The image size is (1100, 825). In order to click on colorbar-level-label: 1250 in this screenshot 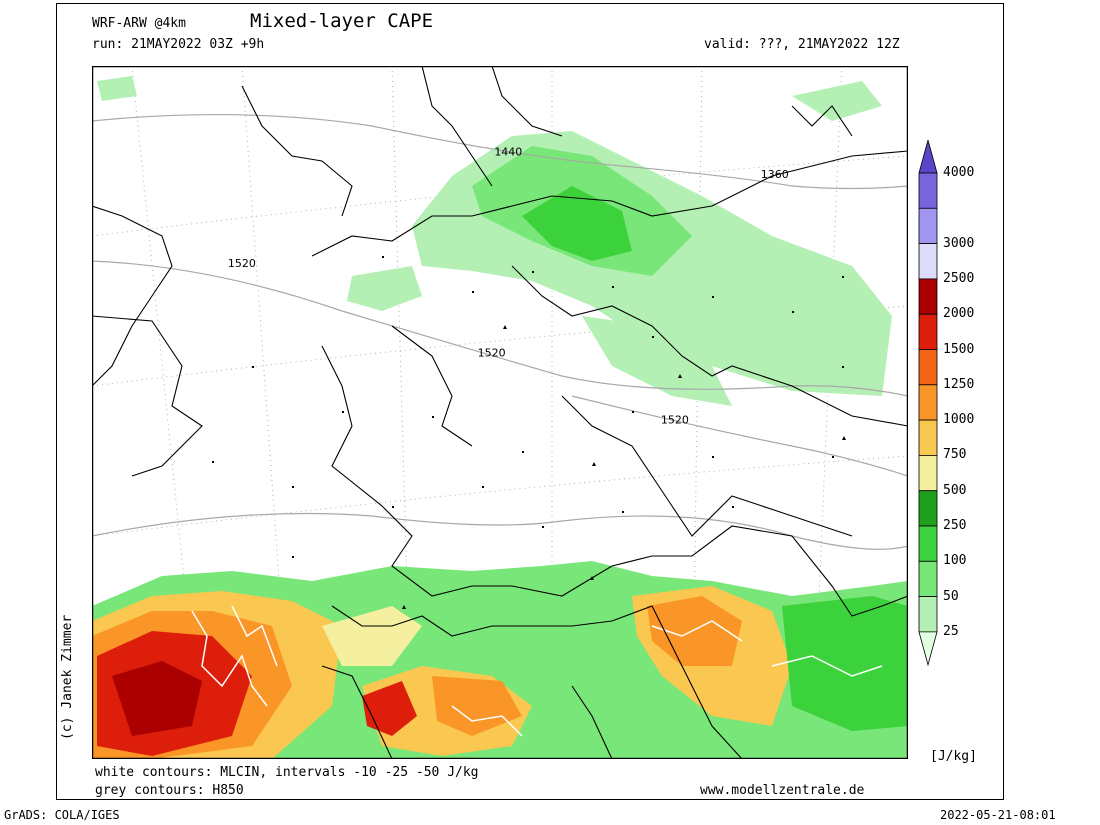, I will do `click(959, 384)`.